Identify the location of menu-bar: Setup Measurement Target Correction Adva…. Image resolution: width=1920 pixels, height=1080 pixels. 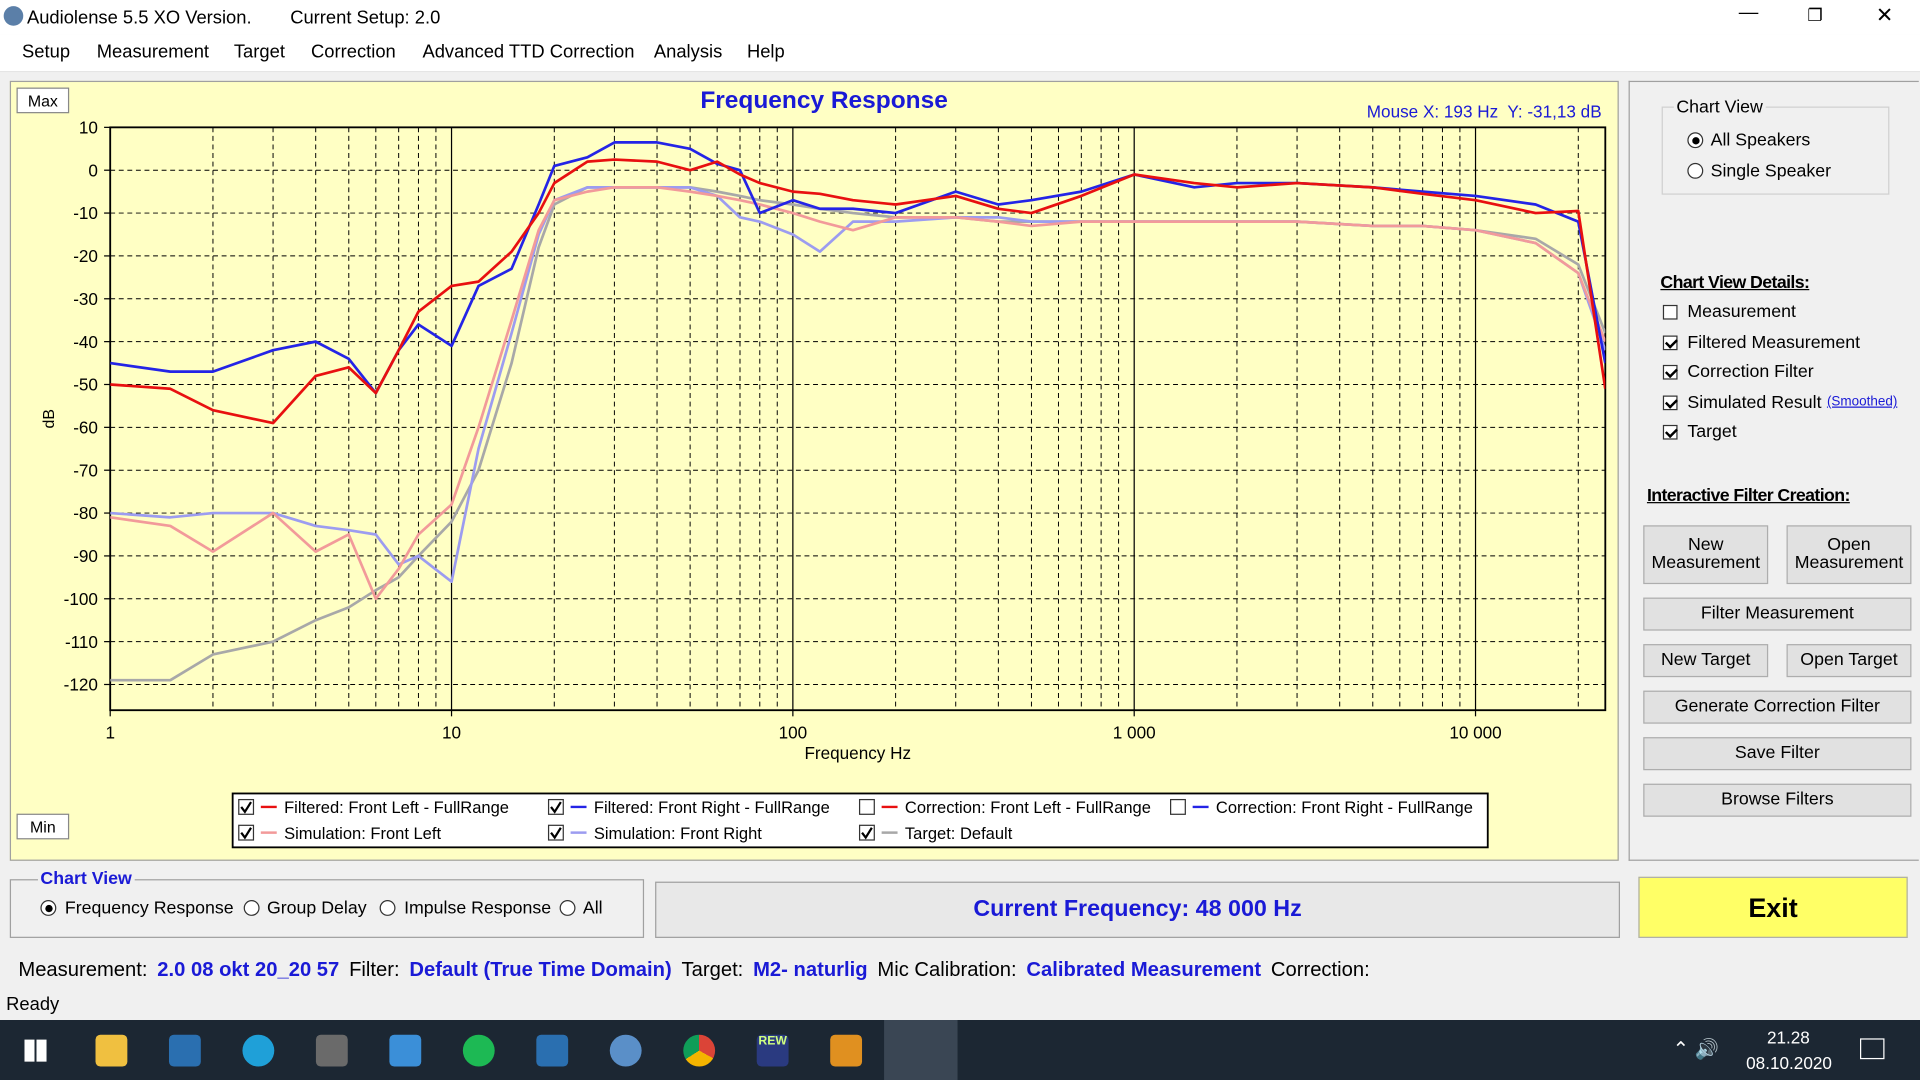
(960, 53).